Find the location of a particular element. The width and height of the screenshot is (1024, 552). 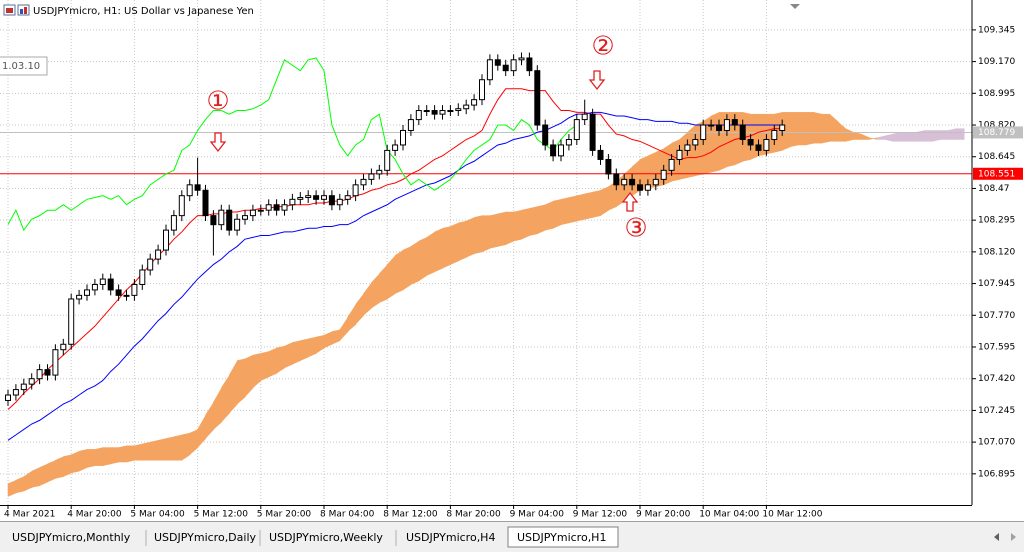

price-label: 108.551 is located at coordinates (996, 174).